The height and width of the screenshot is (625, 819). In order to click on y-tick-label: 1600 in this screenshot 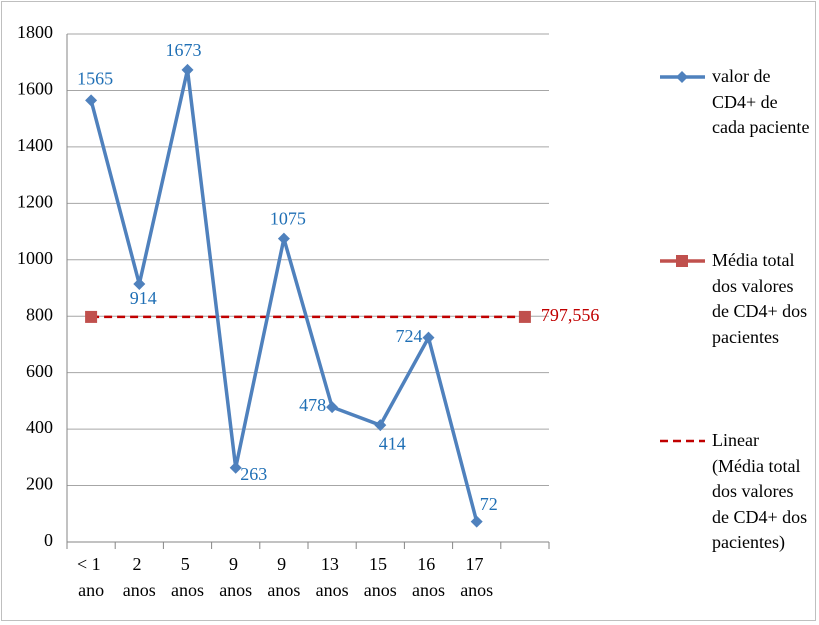, I will do `click(35, 89)`.